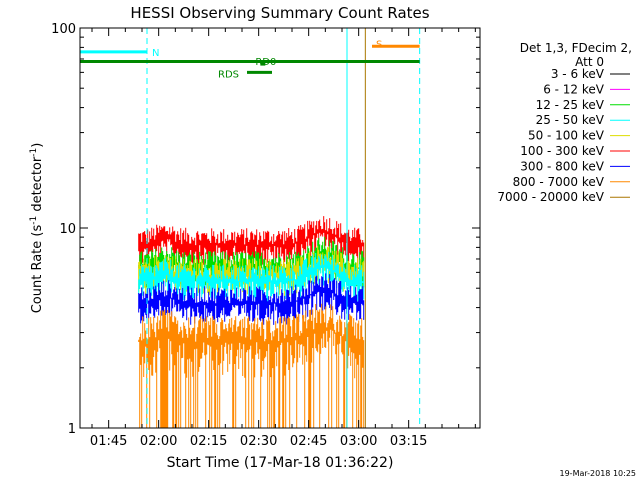 This screenshot has width=640, height=480. I want to click on x-axis-label: Start Time (17-Mar-18 01:36:22), so click(280, 463).